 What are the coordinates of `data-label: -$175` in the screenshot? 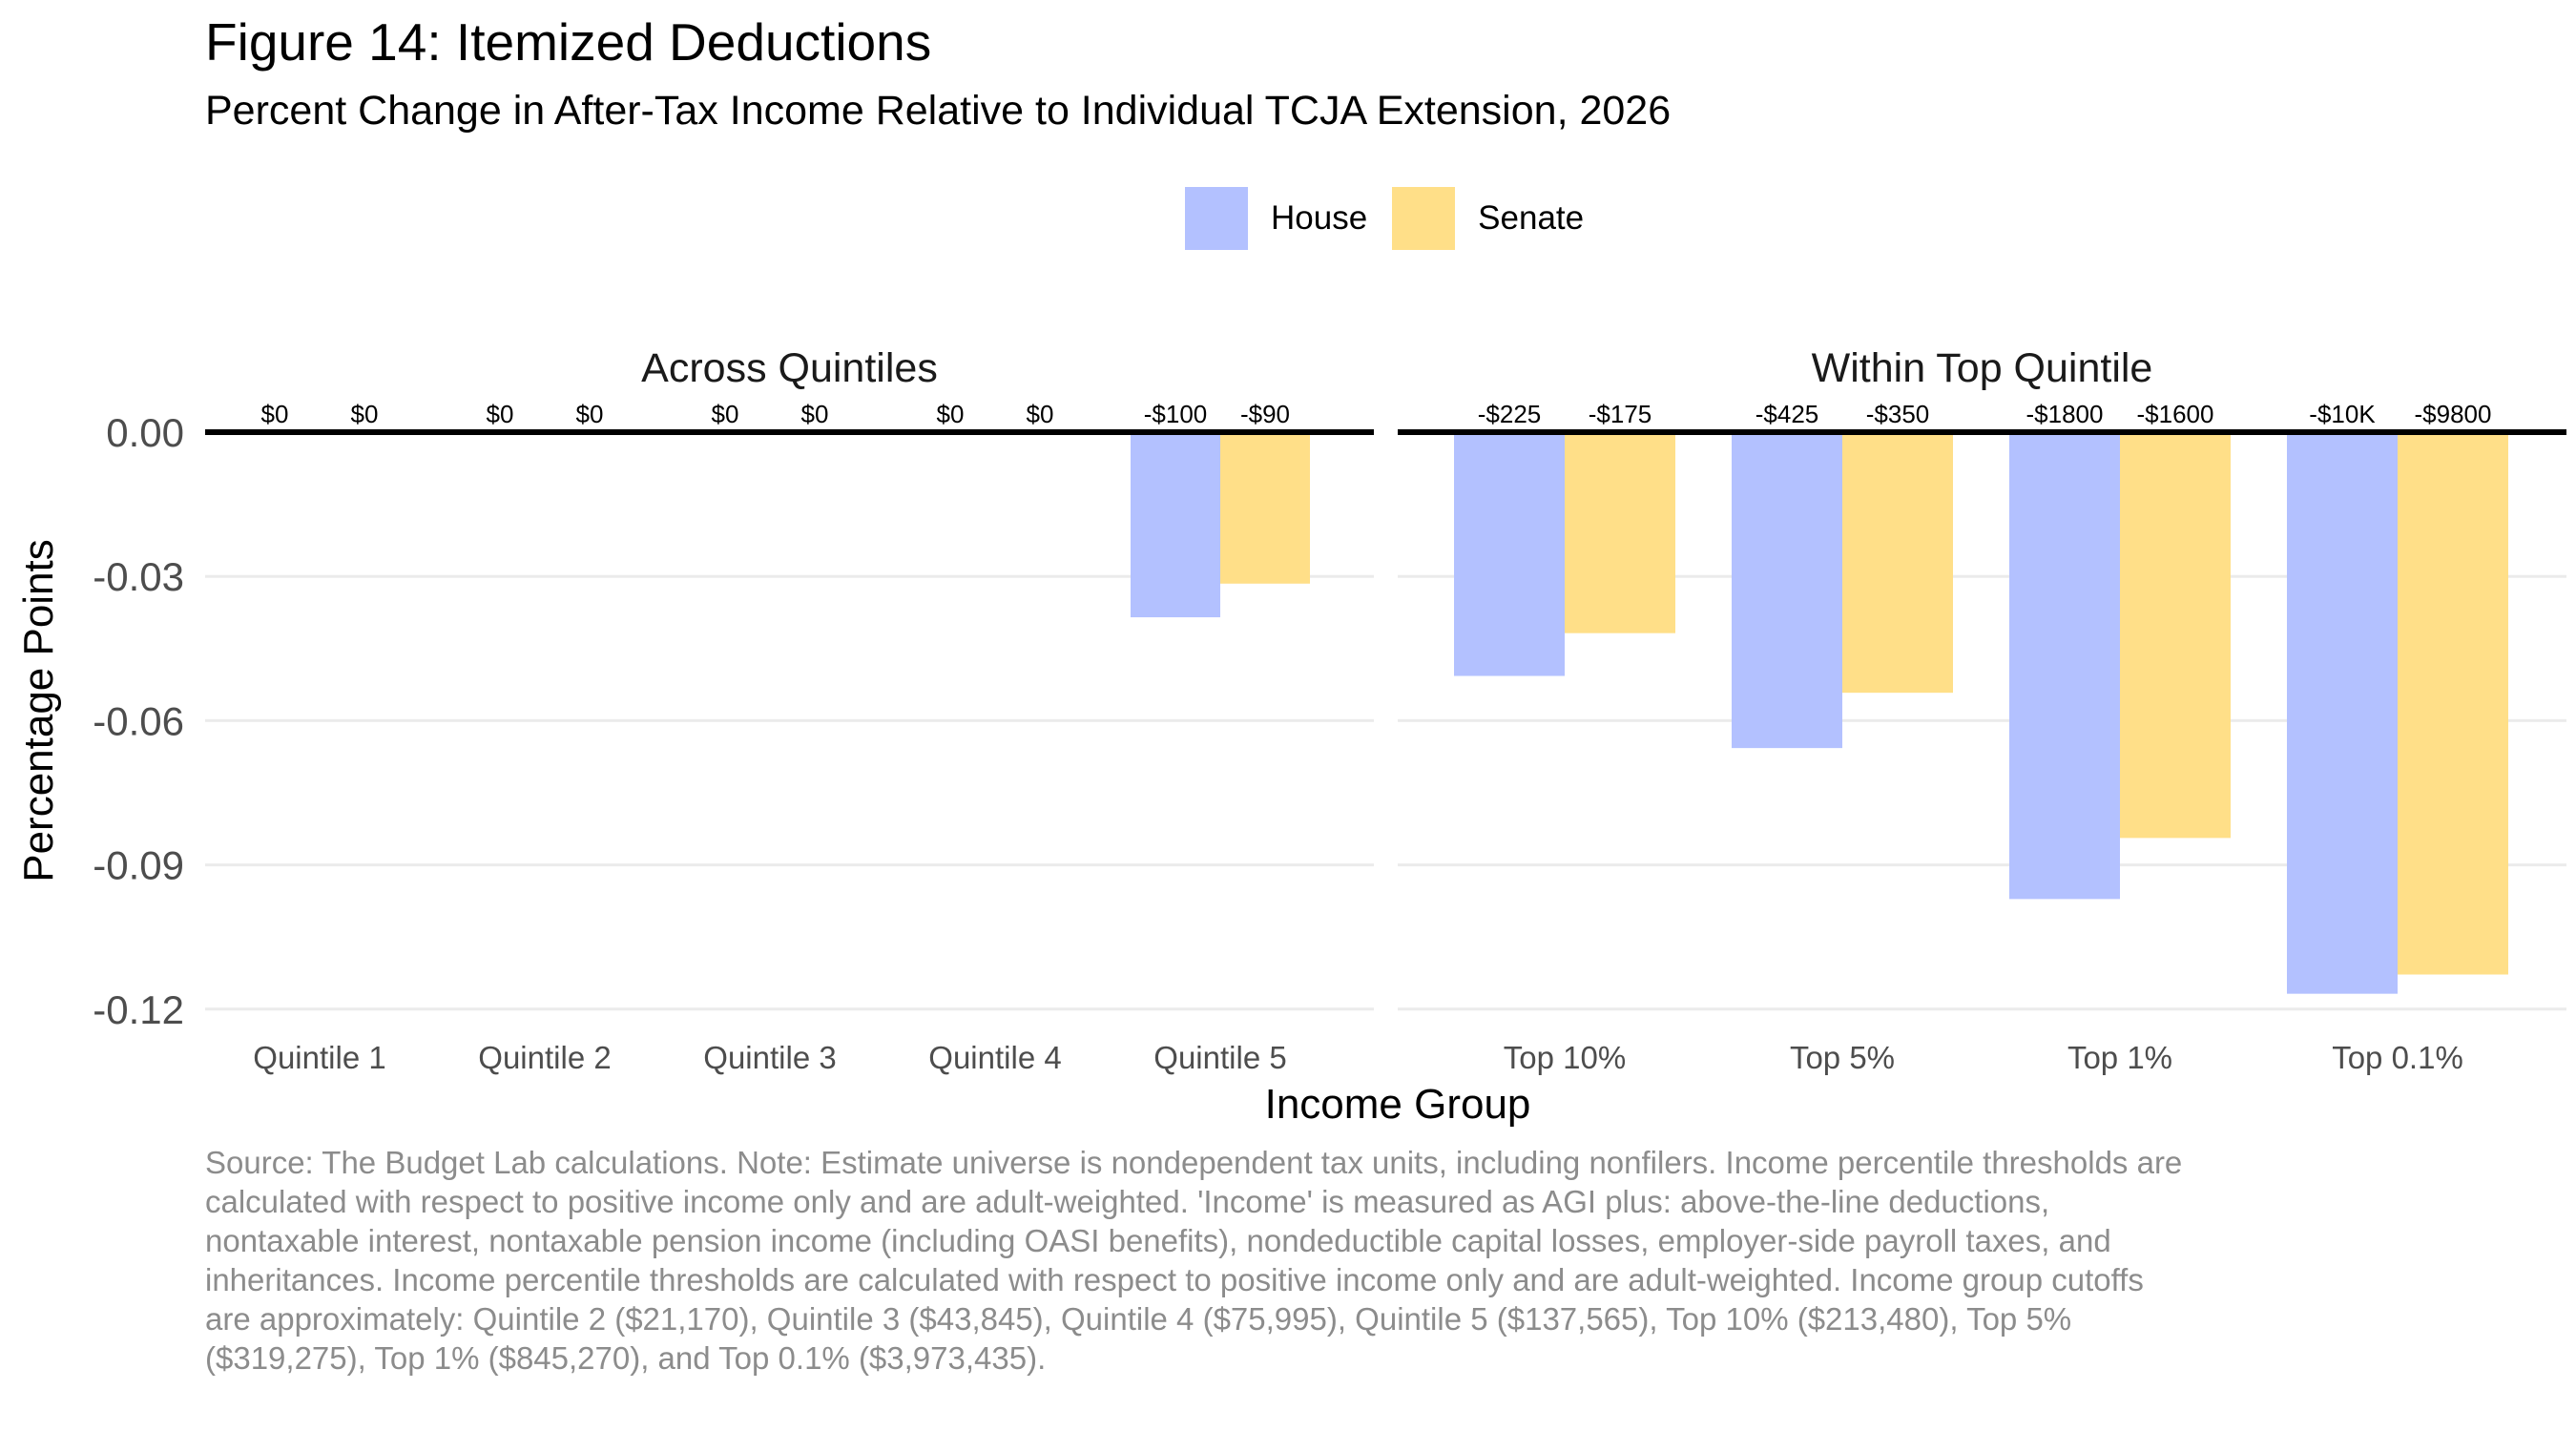 It's located at (1620, 414).